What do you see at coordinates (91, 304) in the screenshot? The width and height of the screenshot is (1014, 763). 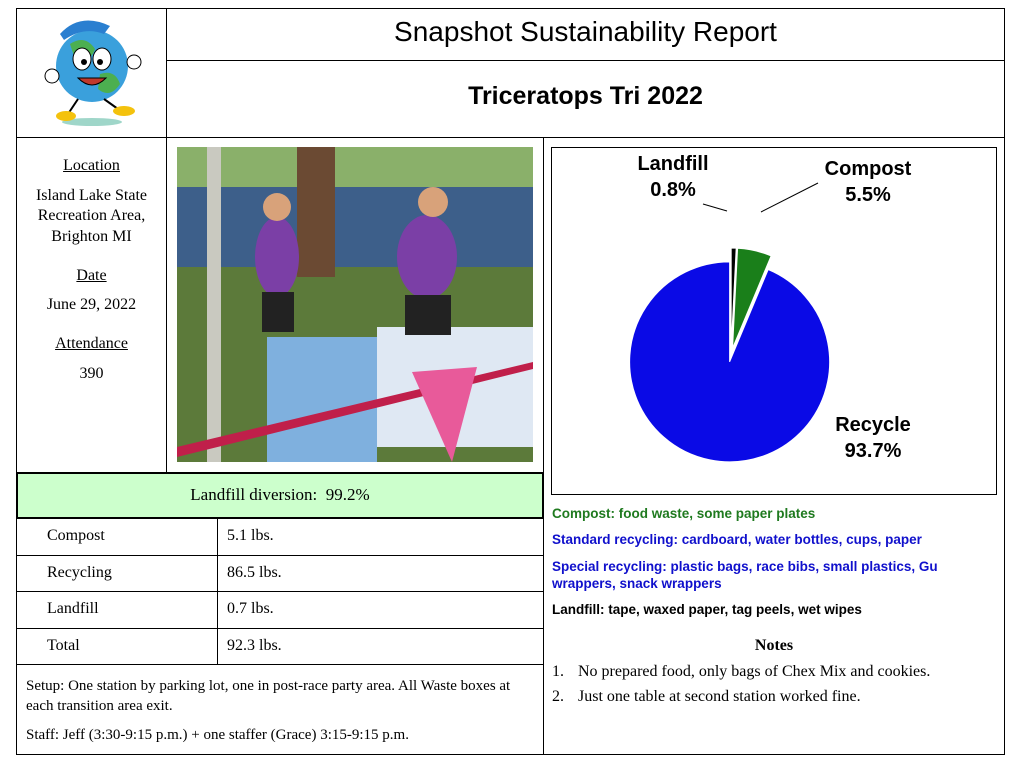 I see `date: June 29, 2022` at bounding box center [91, 304].